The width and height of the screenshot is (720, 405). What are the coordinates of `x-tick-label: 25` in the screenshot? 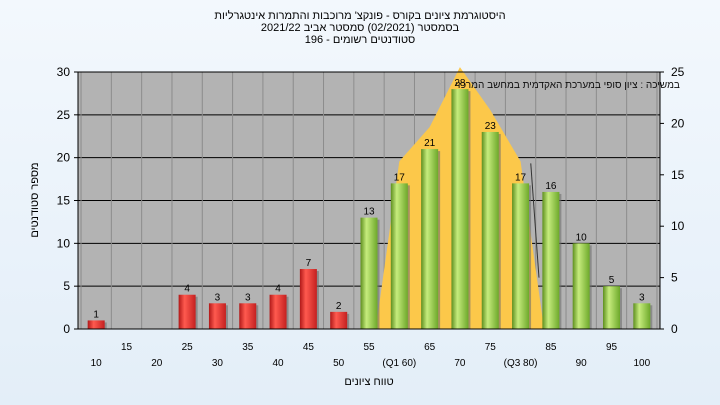 It's located at (188, 347).